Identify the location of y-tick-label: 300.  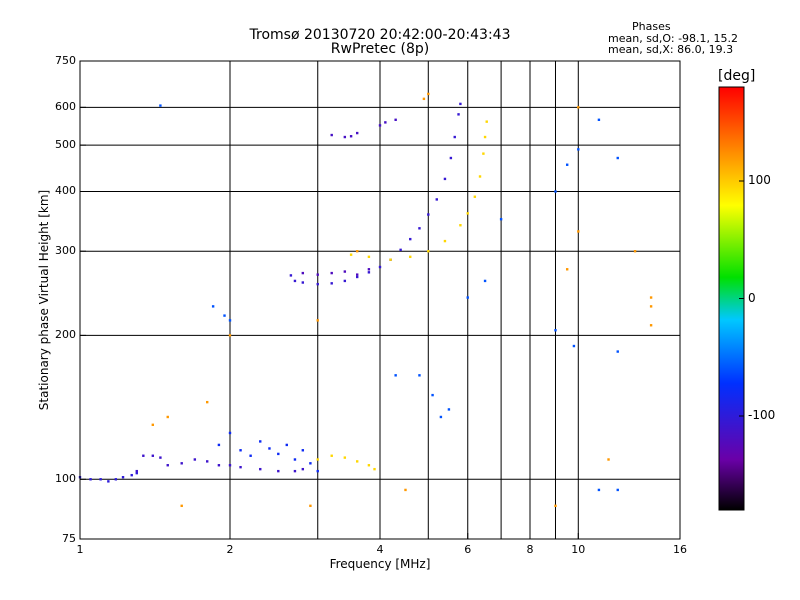
(65, 251).